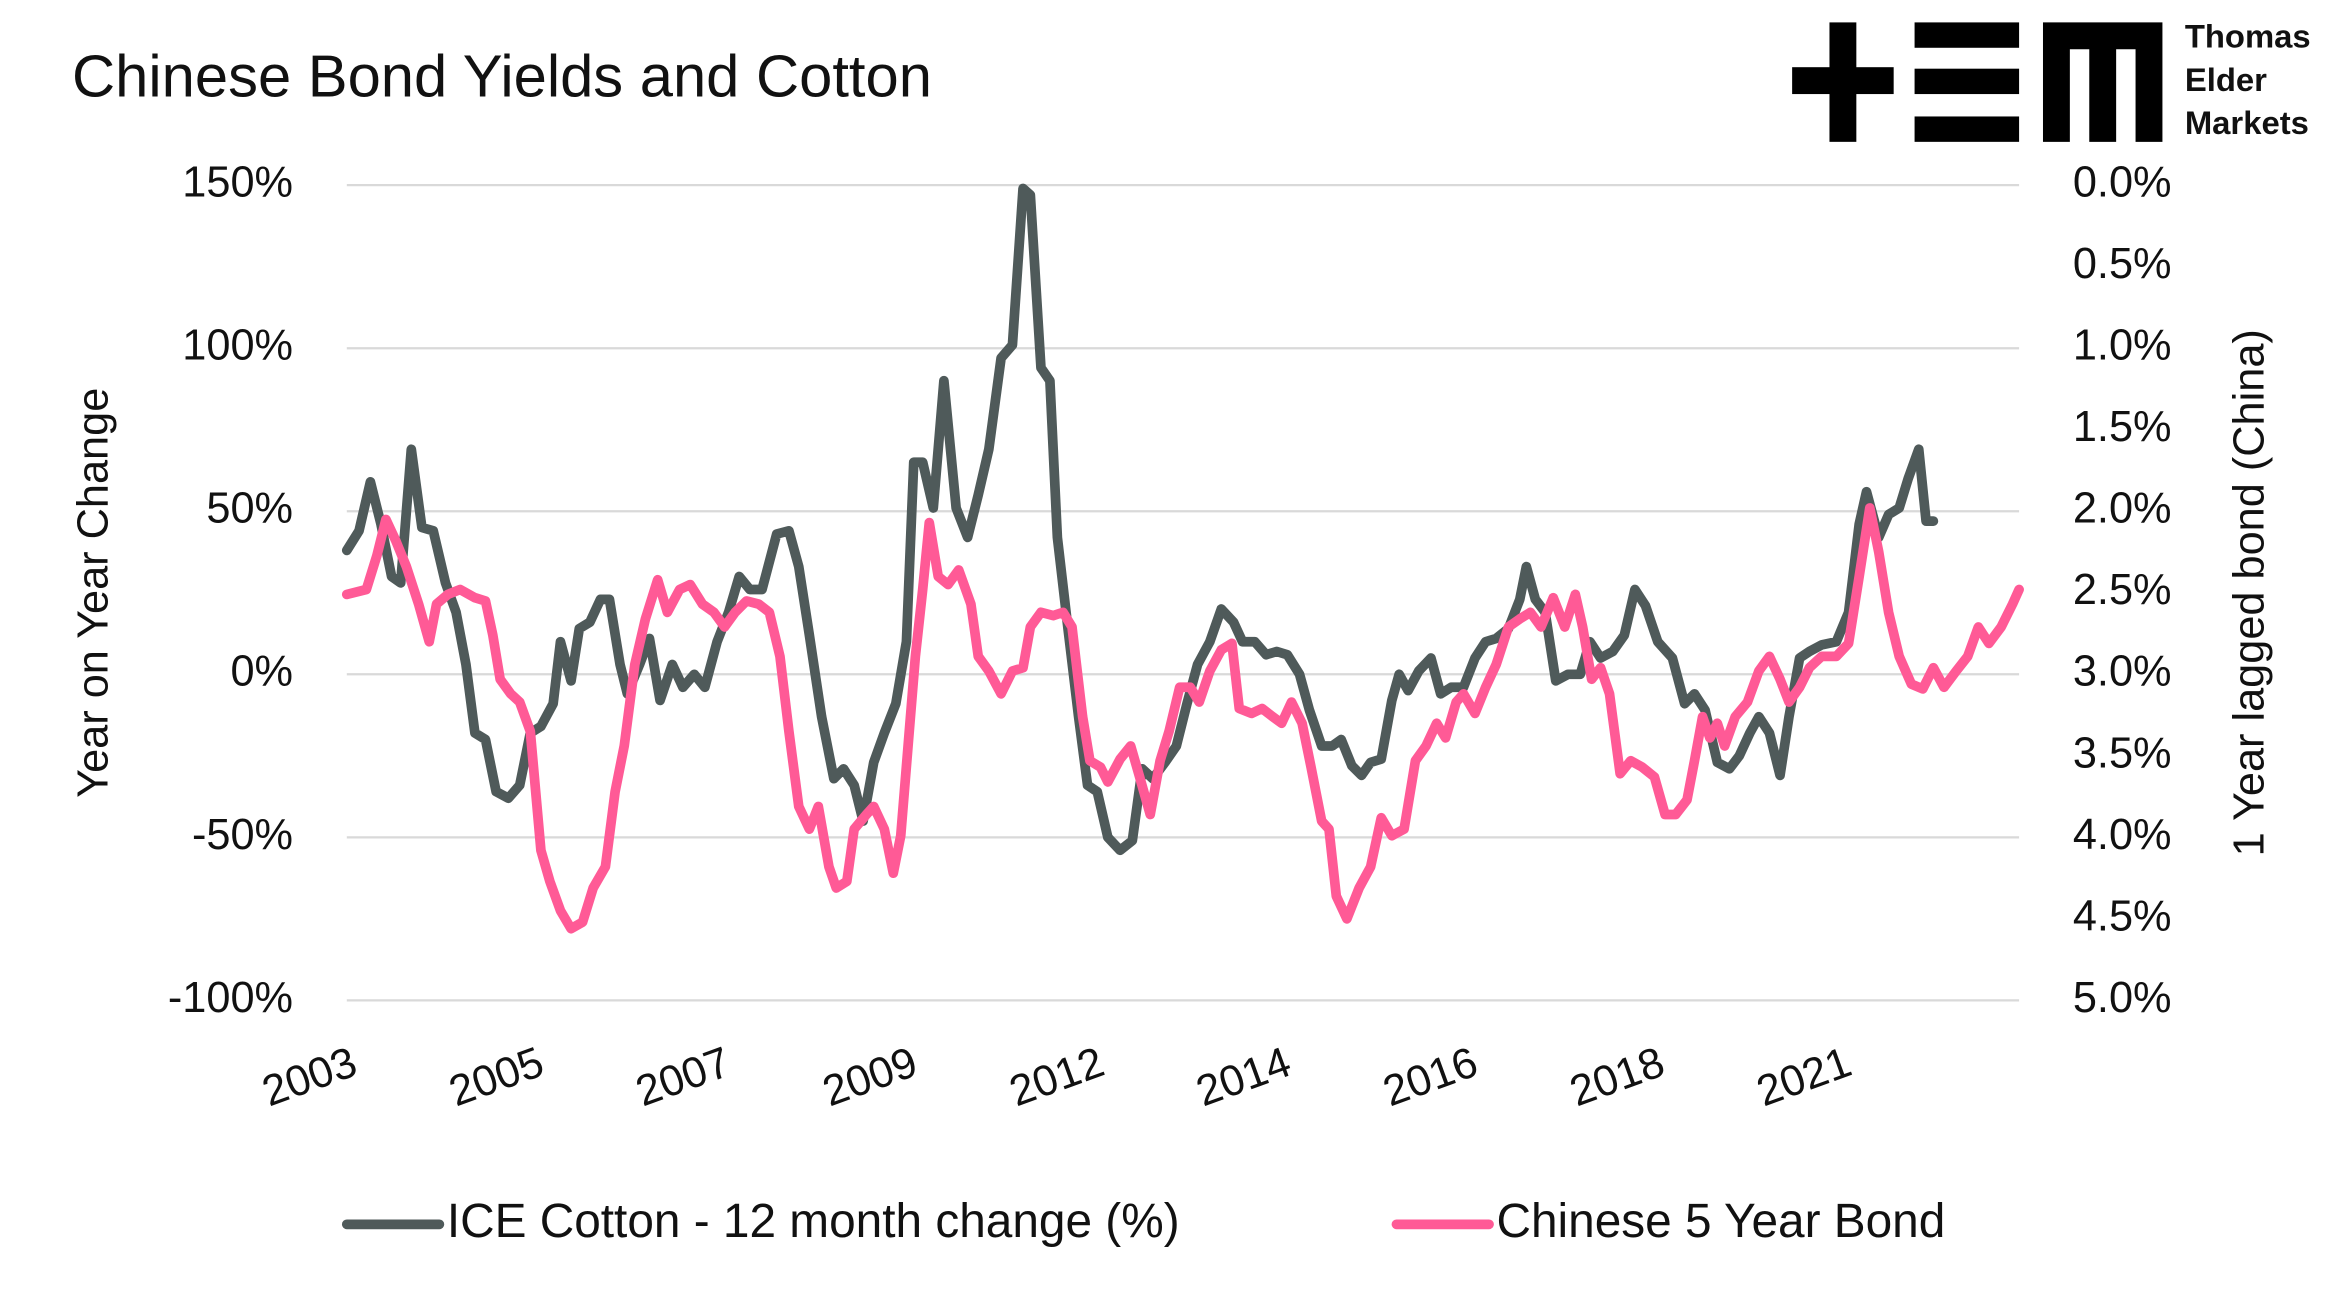  I want to click on logo-text: Elder, so click(2226, 79).